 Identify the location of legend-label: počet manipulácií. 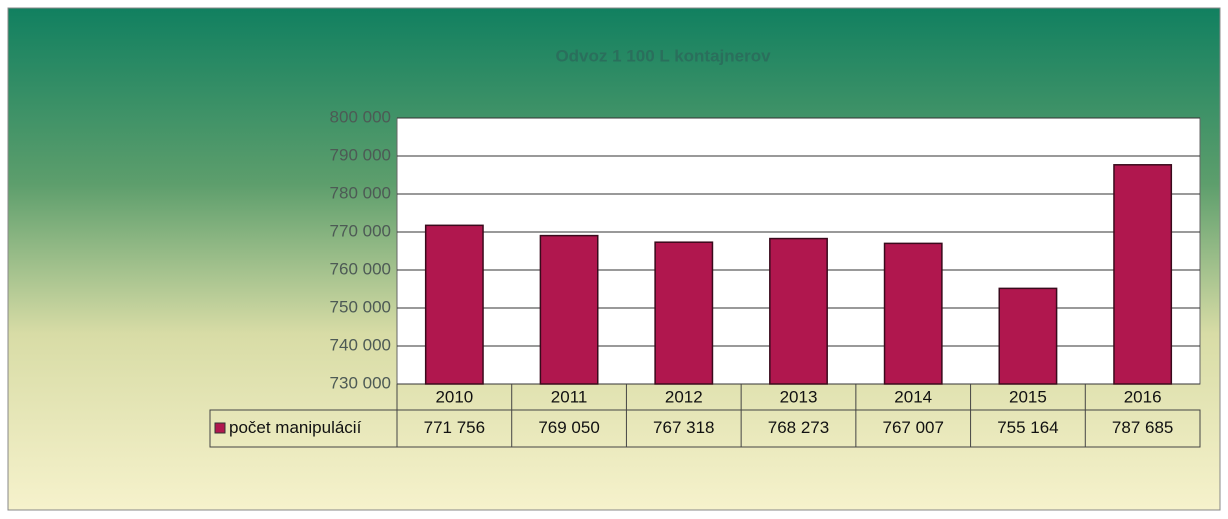
(295, 427).